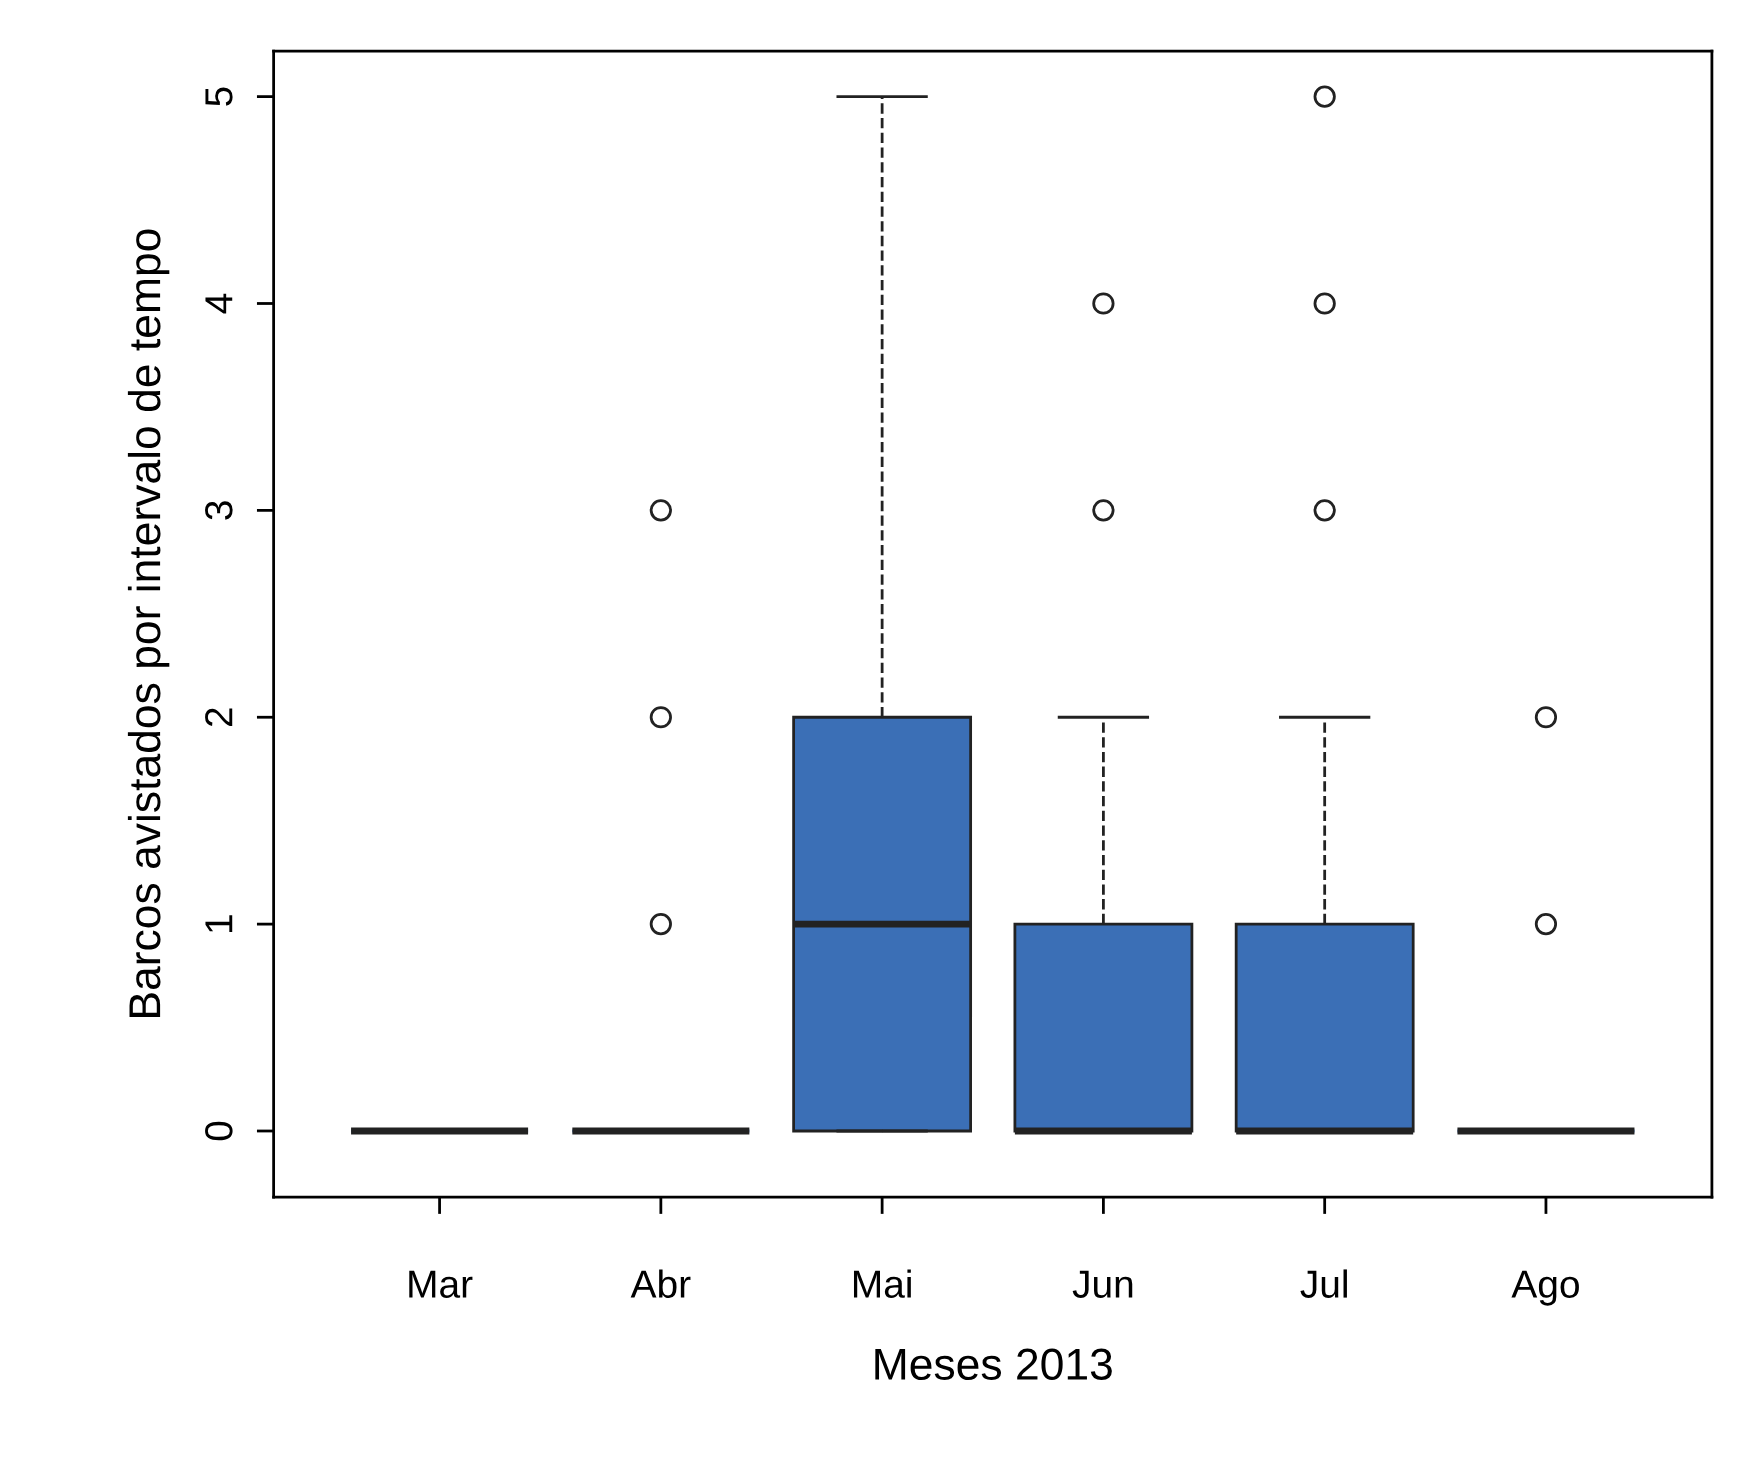 Image resolution: width=1754 pixels, height=1460 pixels. I want to click on y-axis-title: Barcos avistados por intervalo de tempo, so click(148, 623).